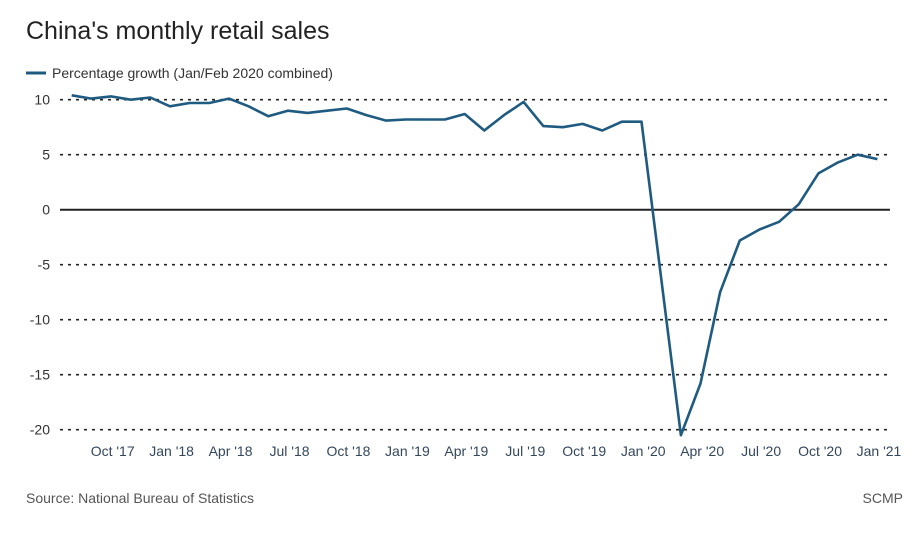 This screenshot has height=533, width=912. Describe the element at coordinates (643, 451) in the screenshot. I see `x-tick-label: Jan '20` at that location.